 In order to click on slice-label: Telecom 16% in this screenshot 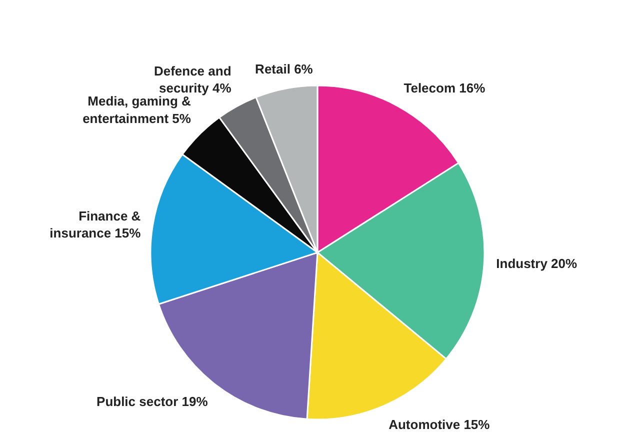, I will do `click(445, 88)`.